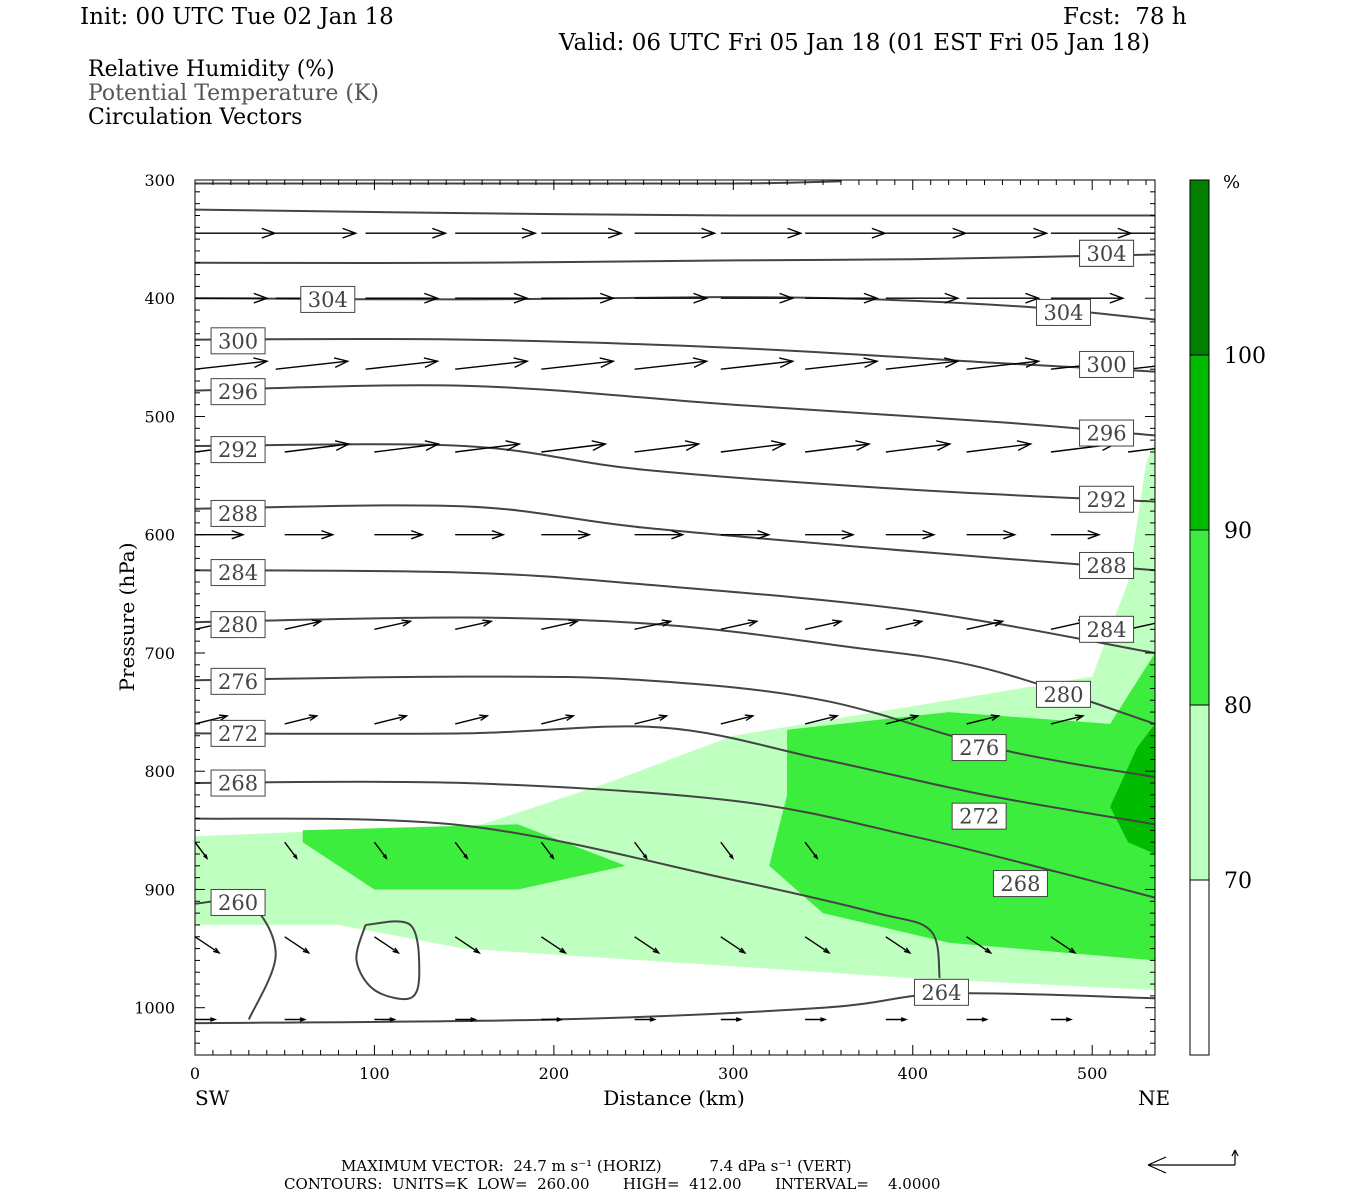  I want to click on contour-label-text: 264, so click(941, 993).